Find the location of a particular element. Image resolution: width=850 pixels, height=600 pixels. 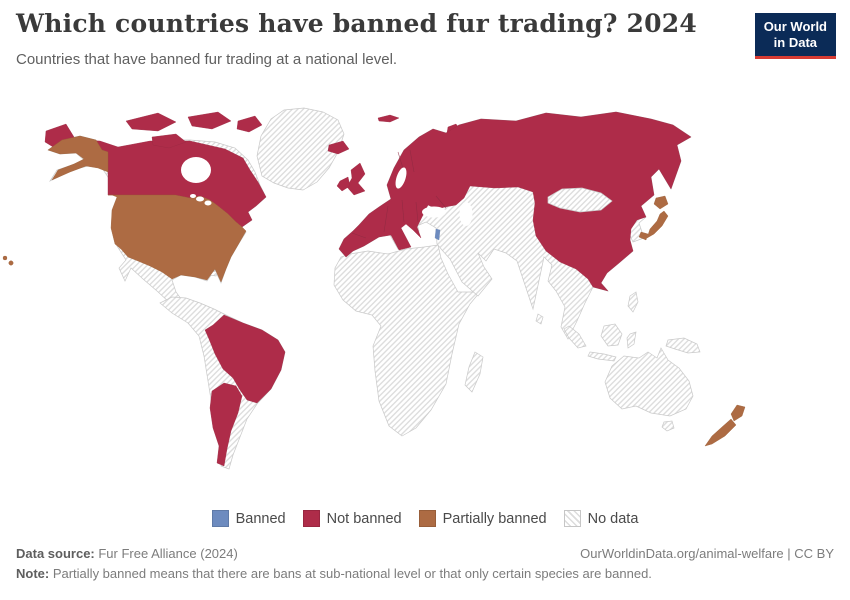

owid-logo-line2: in Data is located at coordinates (795, 42).